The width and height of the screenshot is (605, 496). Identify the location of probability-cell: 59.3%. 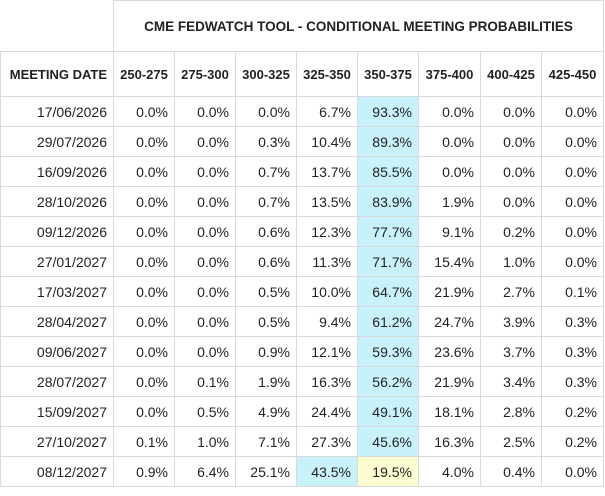
(388, 351).